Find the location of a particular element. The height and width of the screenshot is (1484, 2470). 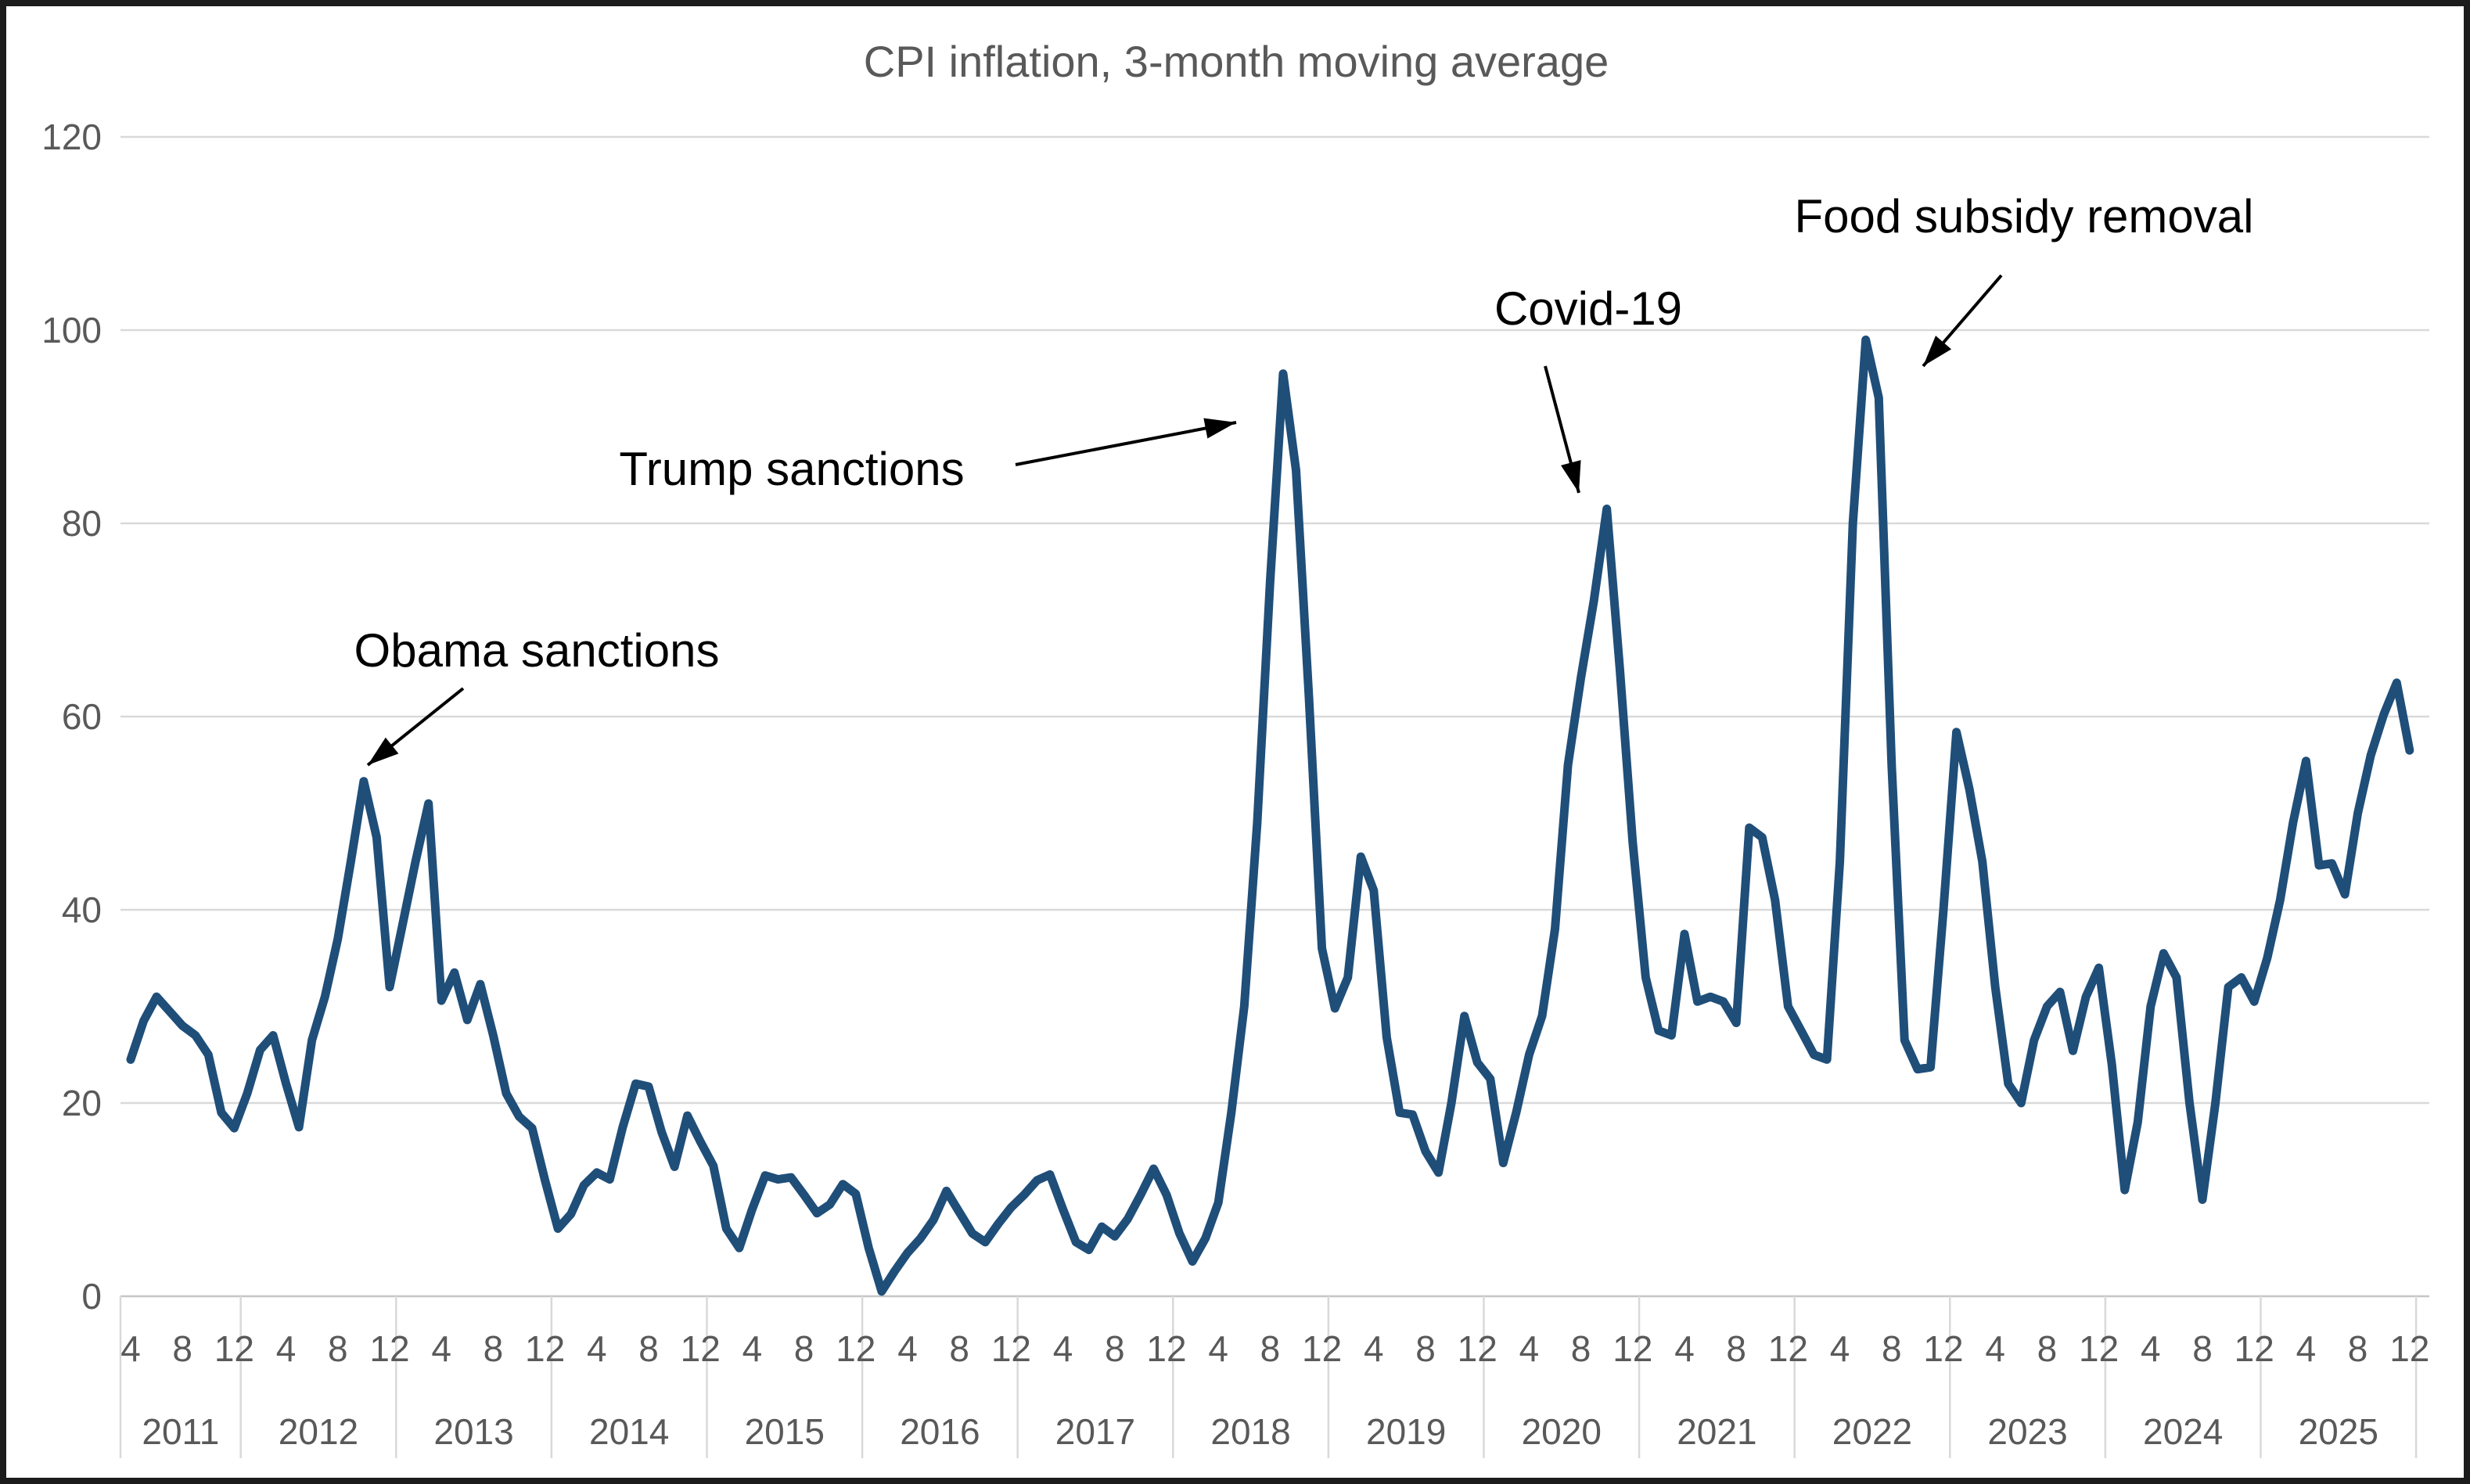

annotation-label: Trump sanctions is located at coordinates (791, 469).